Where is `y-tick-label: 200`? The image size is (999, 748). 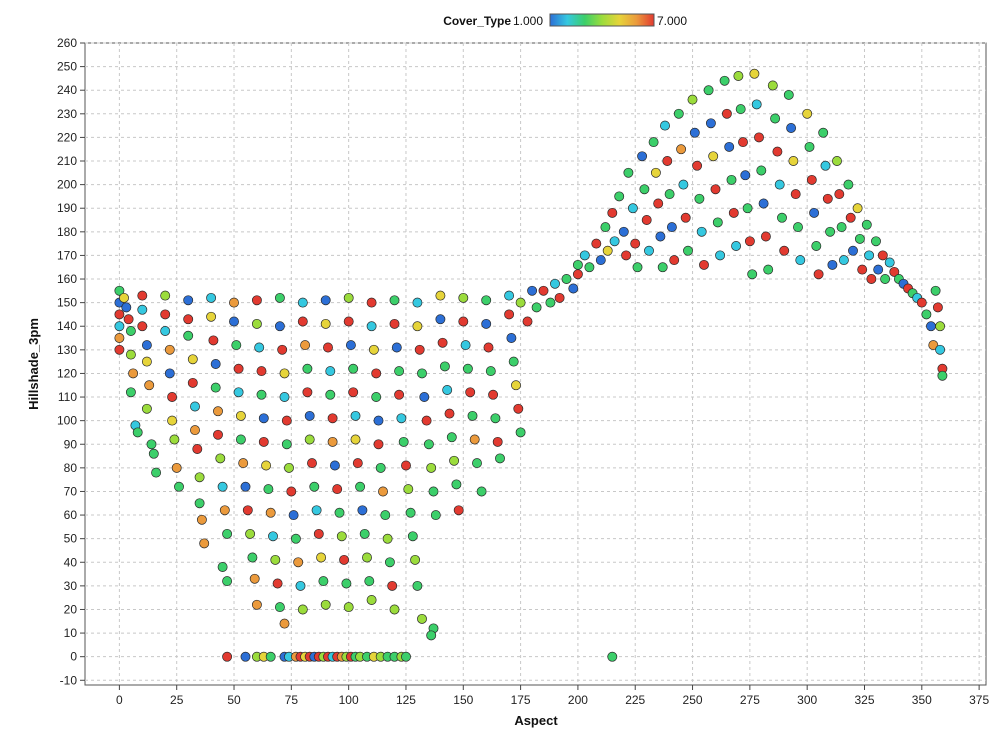
y-tick-label: 200 is located at coordinates (67, 185).